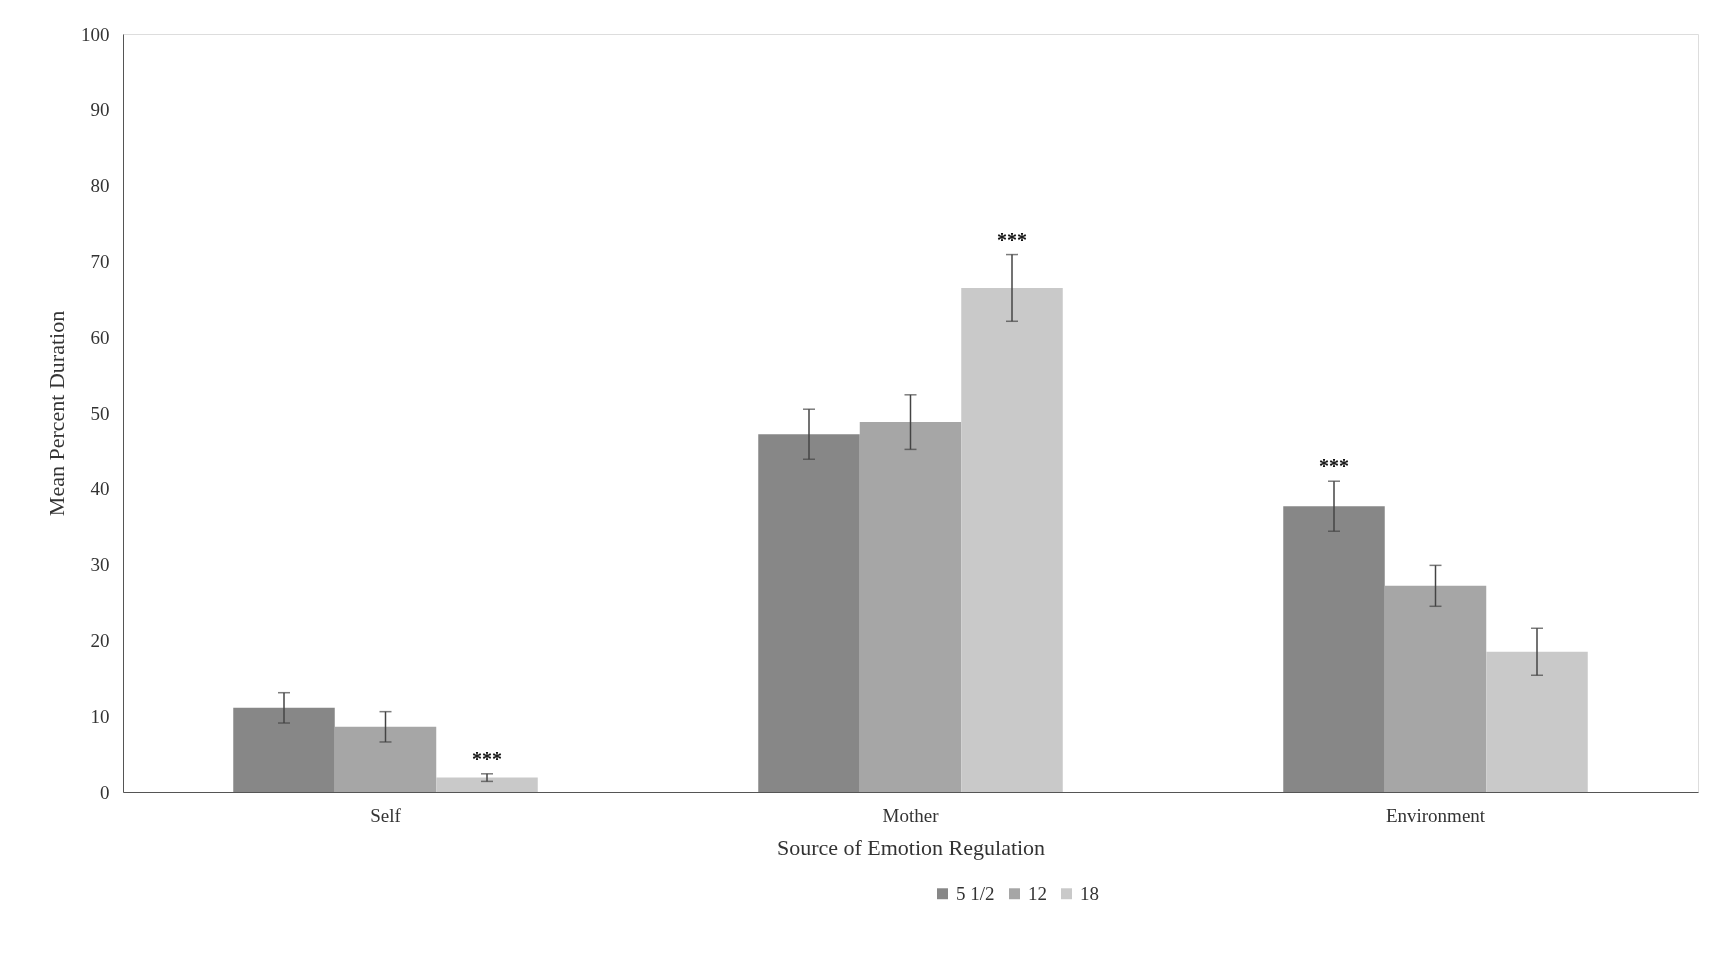  I want to click on y-tick-label: 20, so click(100, 640).